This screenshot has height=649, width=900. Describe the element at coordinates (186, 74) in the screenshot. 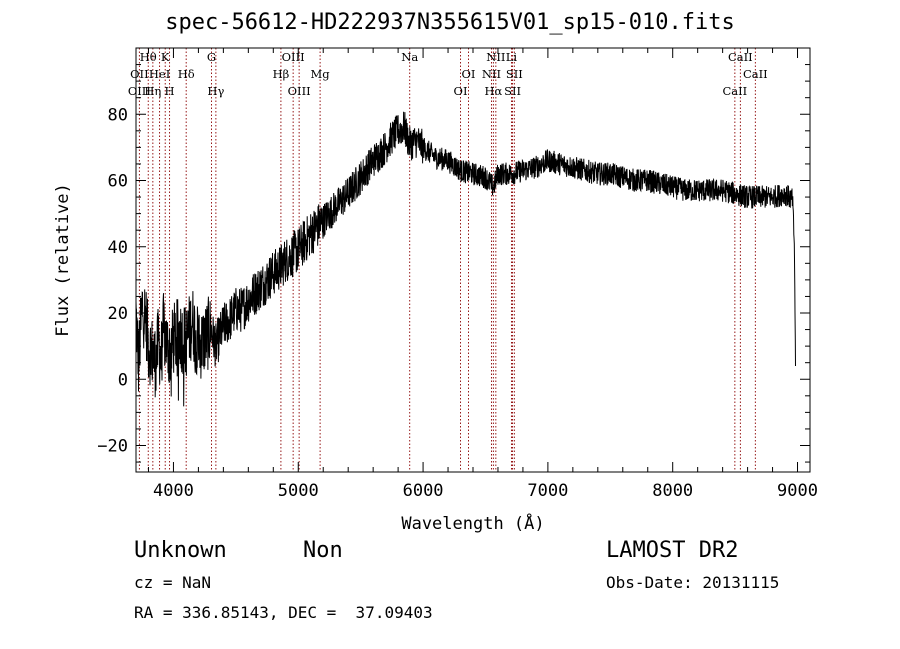

I see `spectral-line-label: Hδ` at that location.